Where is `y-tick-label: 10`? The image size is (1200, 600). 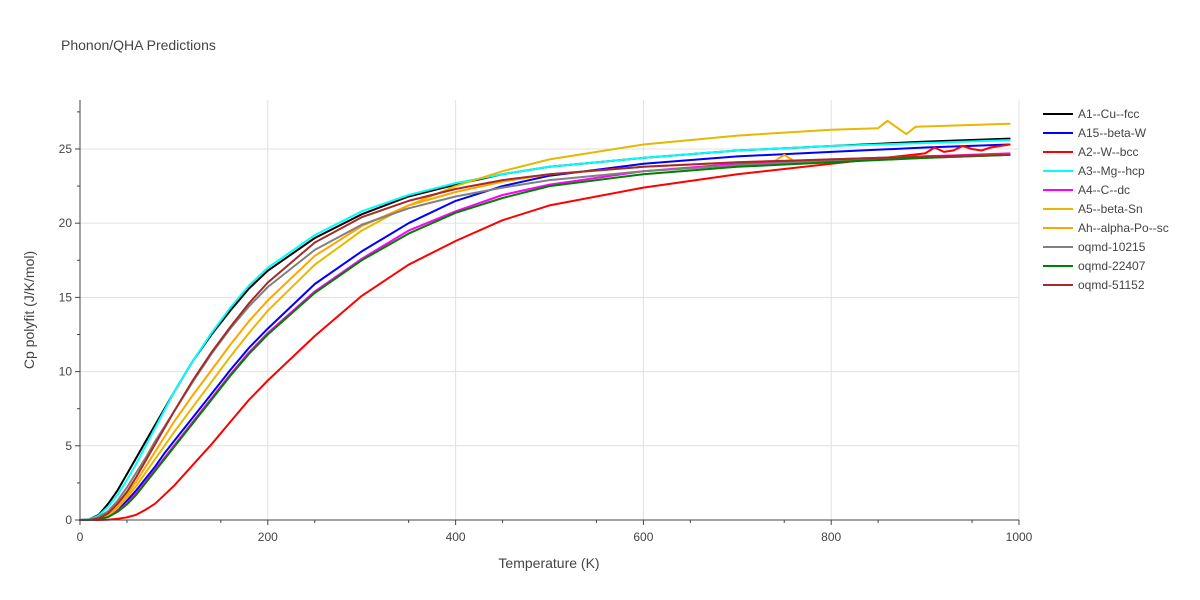 y-tick-label: 10 is located at coordinates (66, 372).